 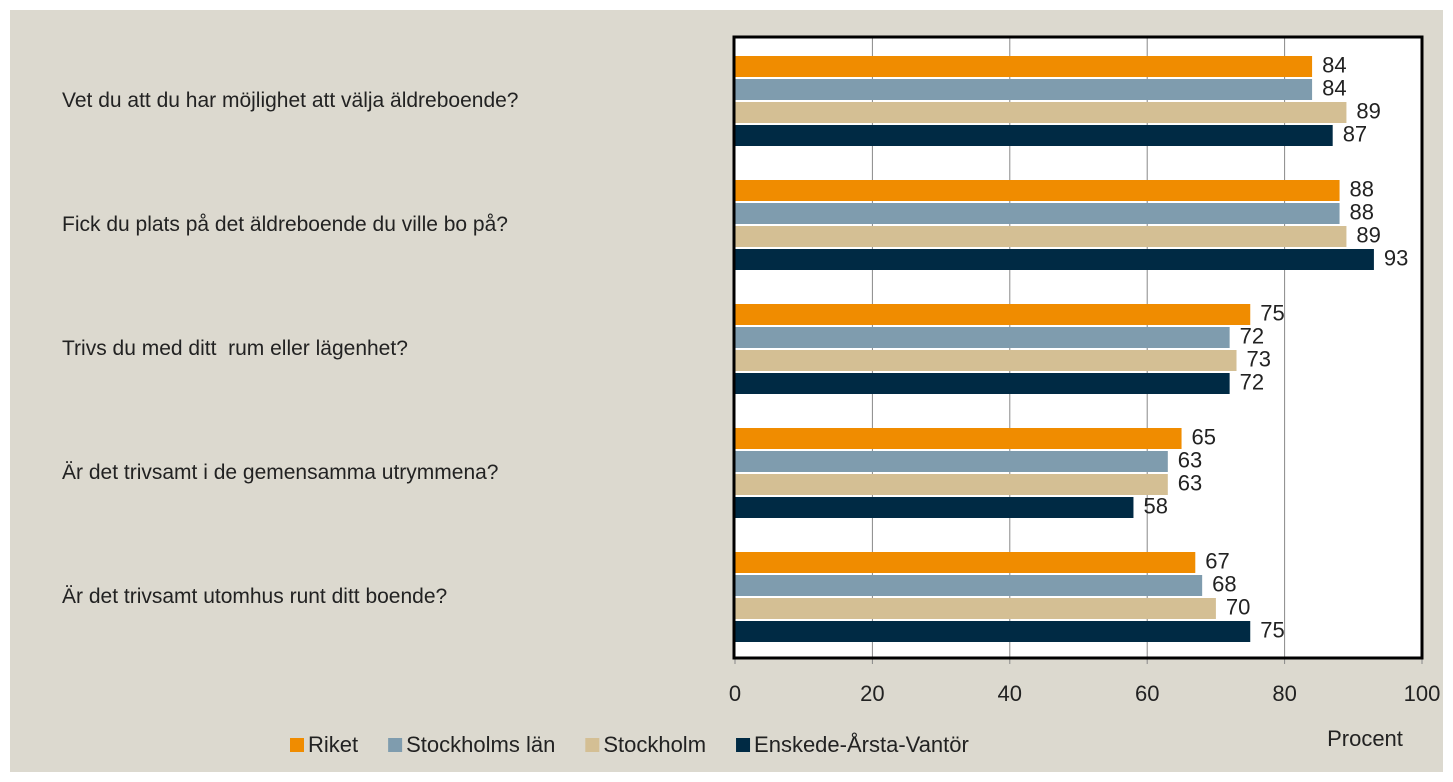 What do you see at coordinates (1355, 133) in the screenshot?
I see `data-label: 87` at bounding box center [1355, 133].